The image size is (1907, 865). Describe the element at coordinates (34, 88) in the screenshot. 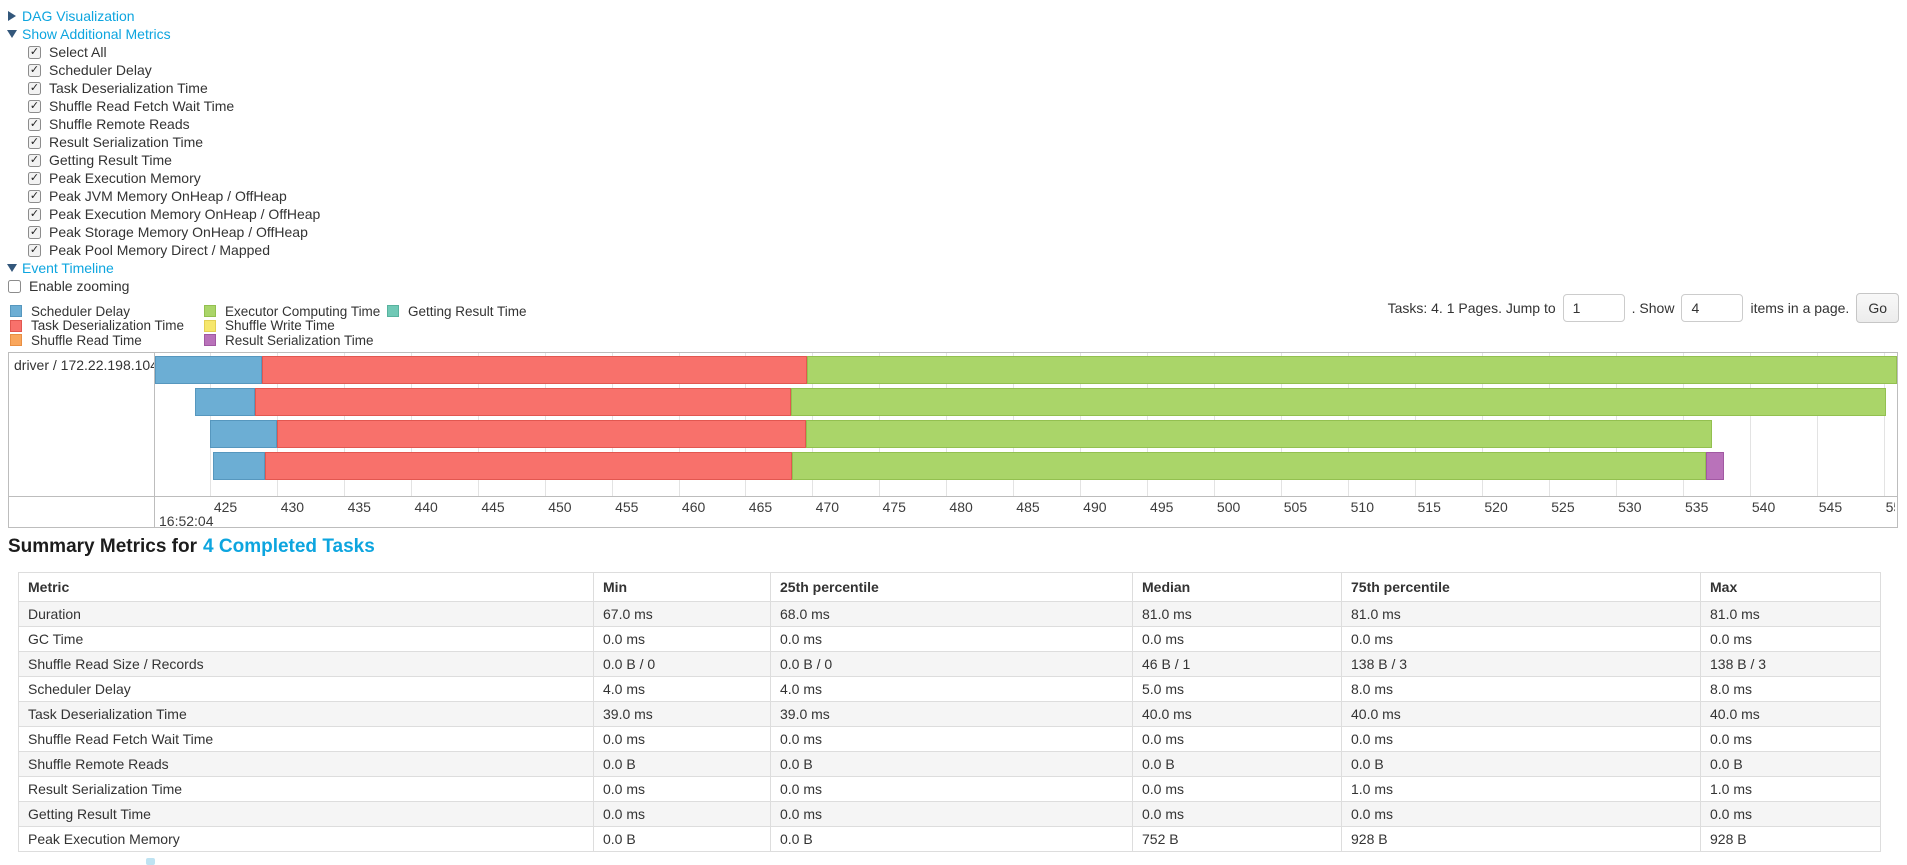

I see `checkbox-task-deserialization-time` at that location.